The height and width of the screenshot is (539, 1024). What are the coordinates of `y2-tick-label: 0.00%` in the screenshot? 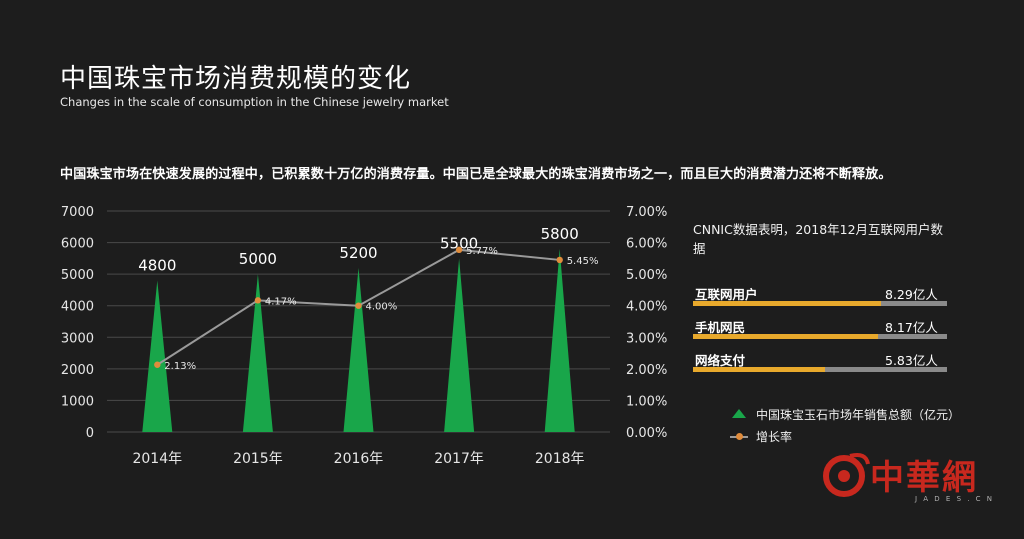 It's located at (646, 433).